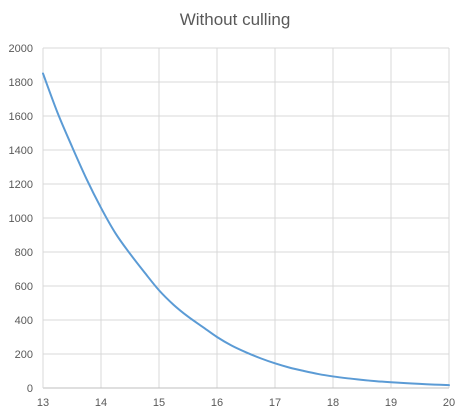  Describe the element at coordinates (217, 403) in the screenshot. I see `x-tick-label: 16` at that location.